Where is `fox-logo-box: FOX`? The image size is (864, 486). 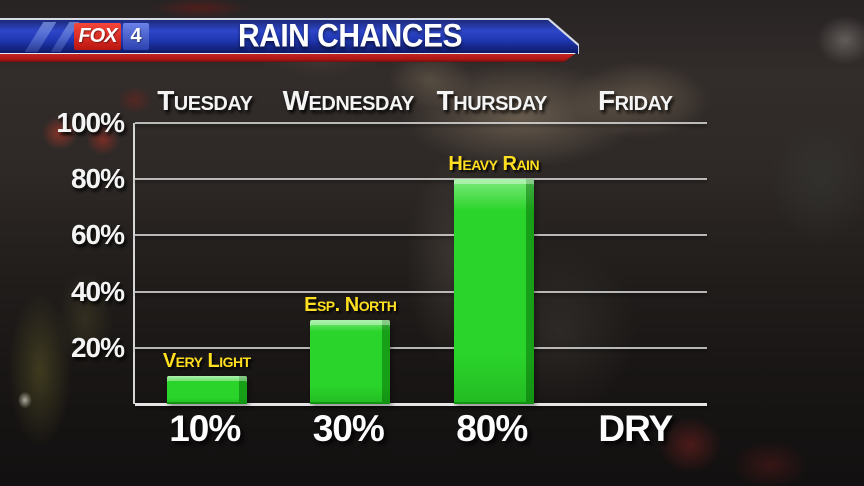
fox-logo-box: FOX is located at coordinates (97, 36).